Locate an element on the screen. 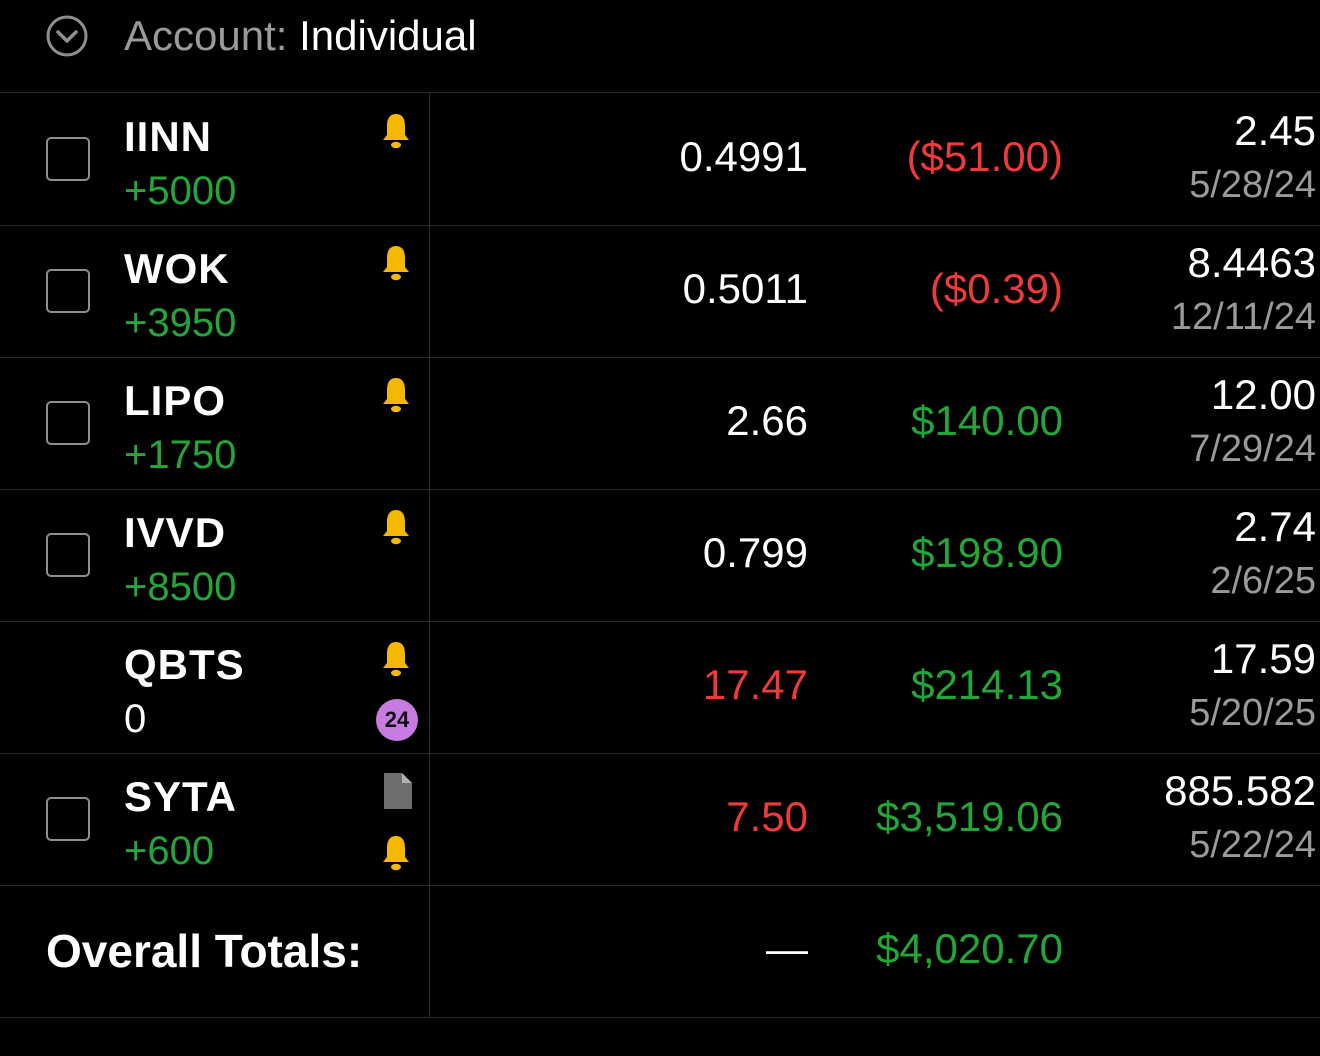  symbol: WOK is located at coordinates (177, 268).